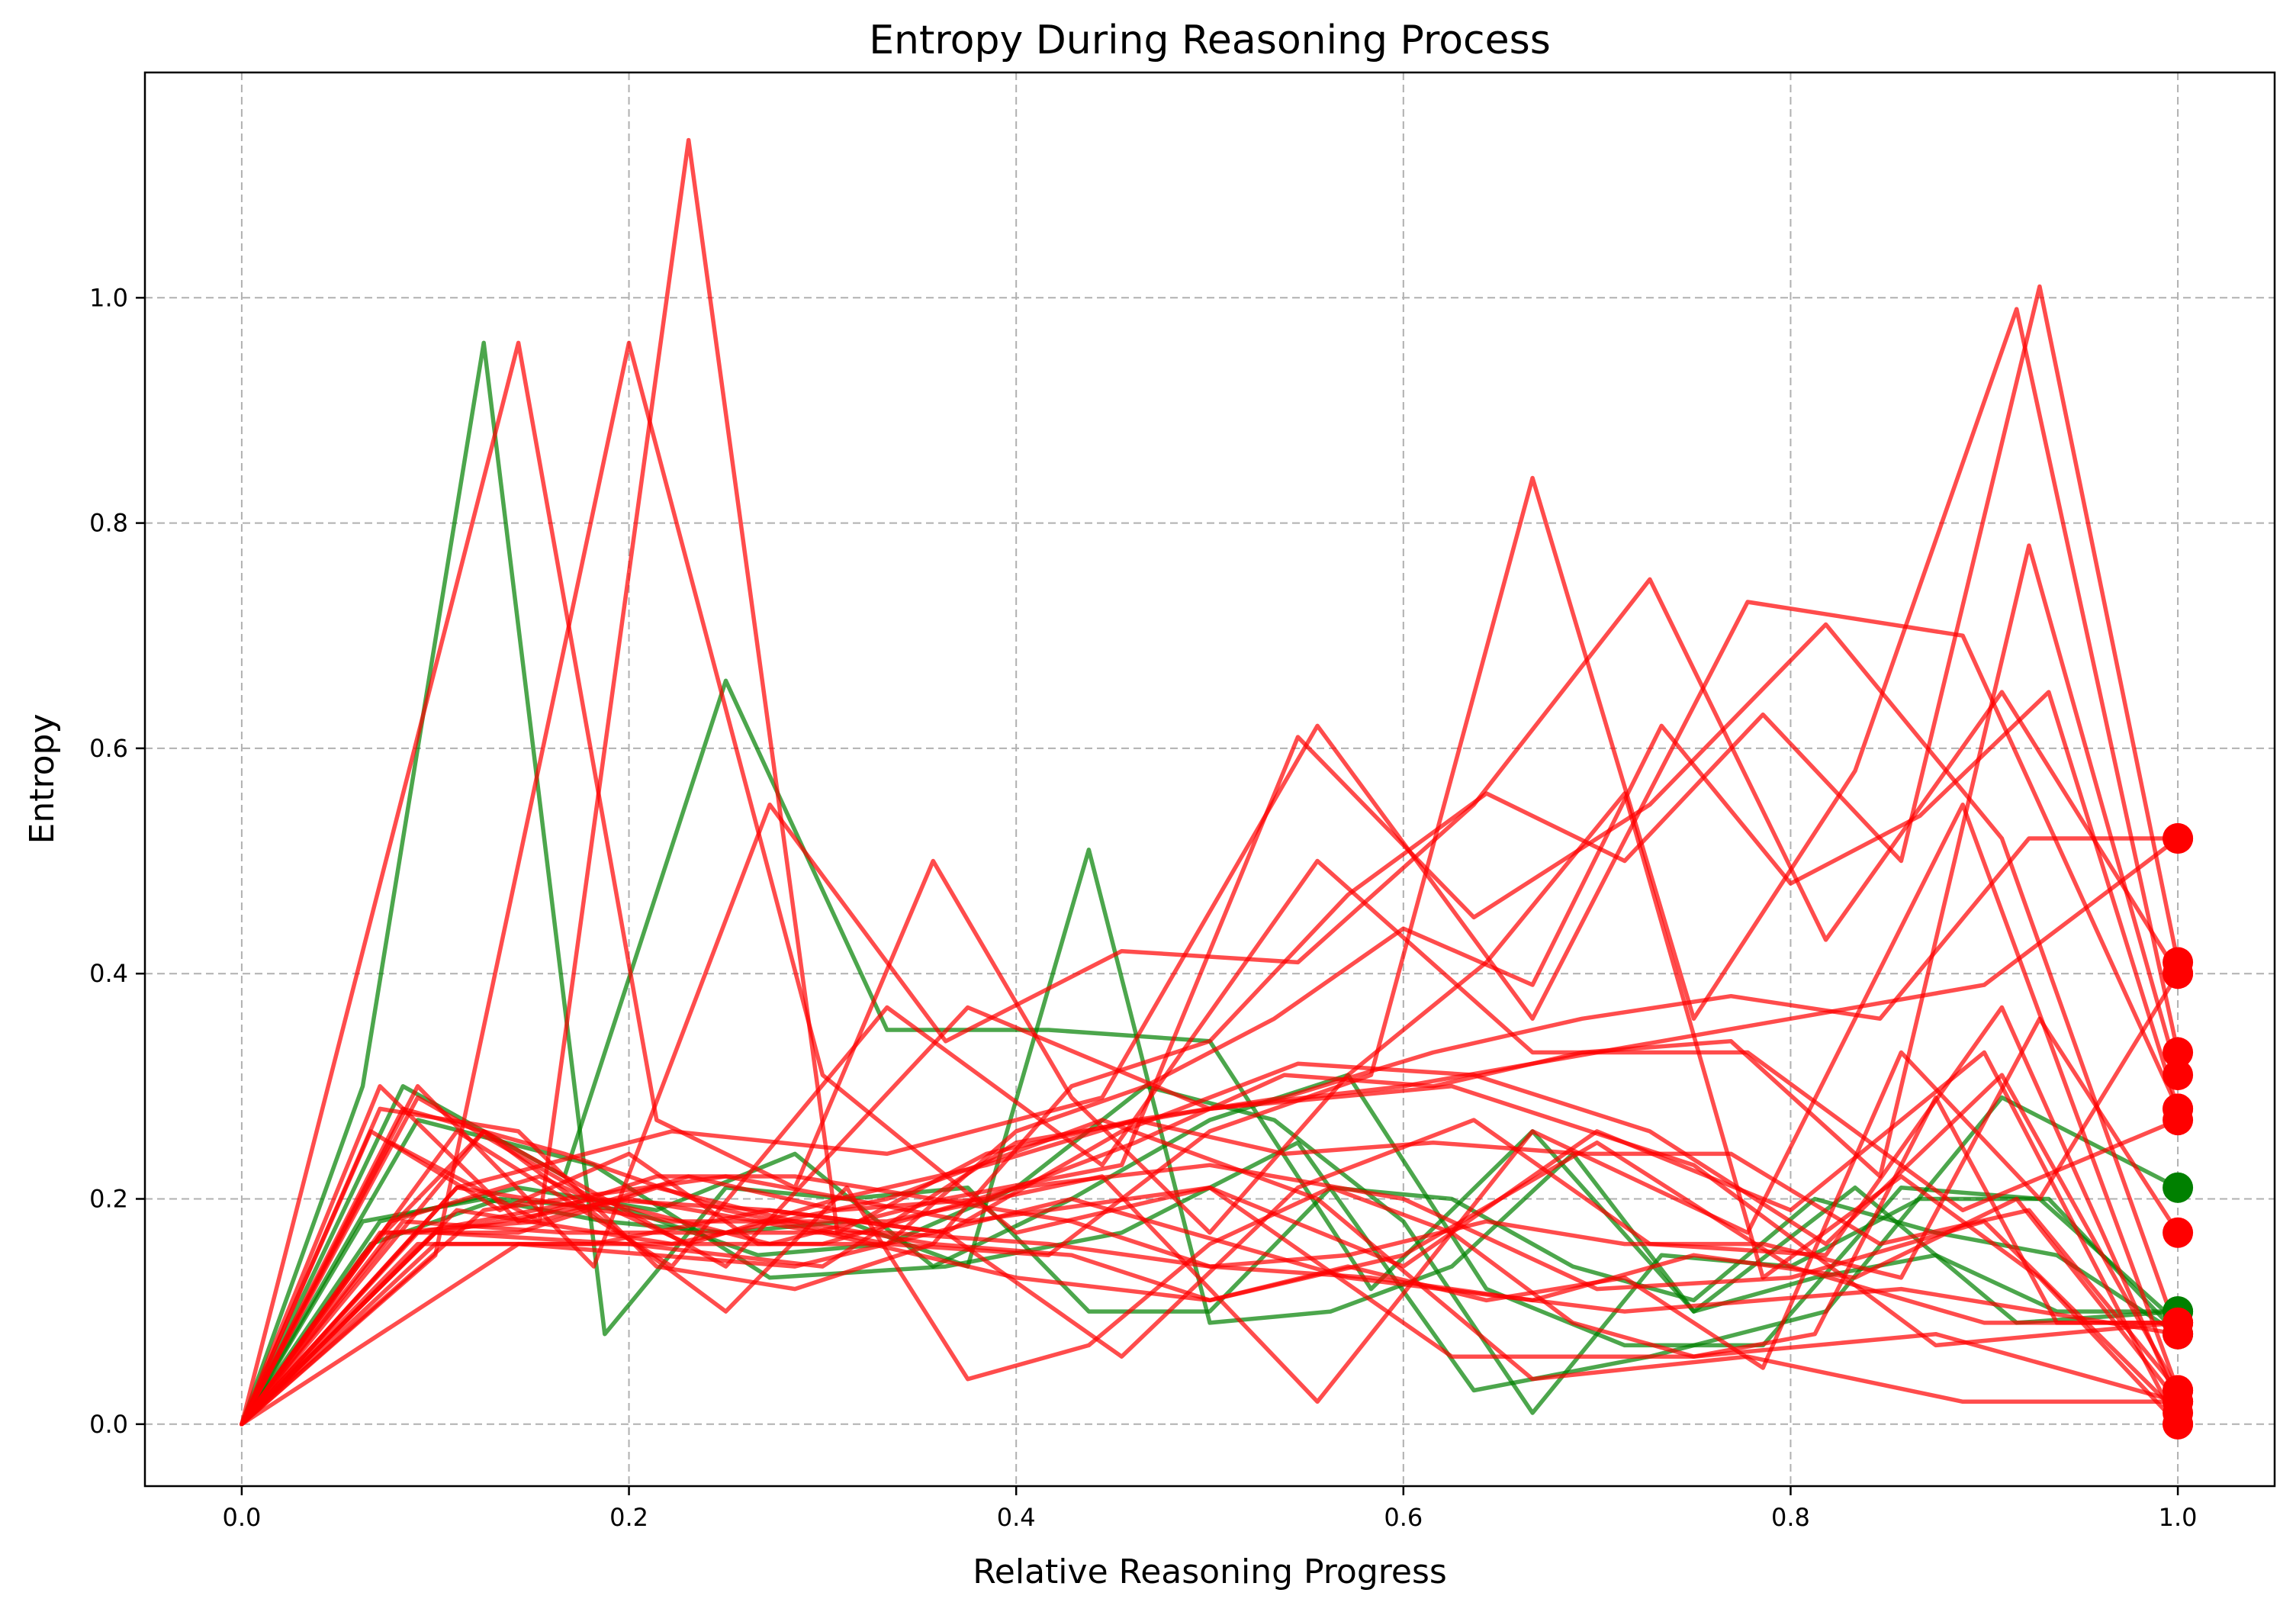  Describe the element at coordinates (629, 1517) in the screenshot. I see `x-tick-label: 0.2` at that location.